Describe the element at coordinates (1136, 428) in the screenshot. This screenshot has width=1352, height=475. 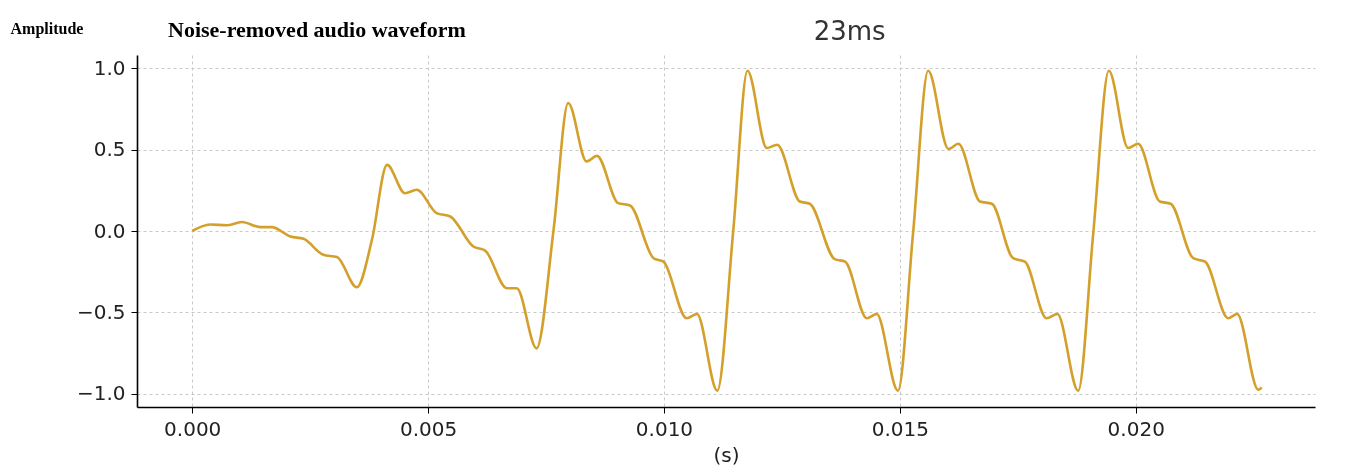
I see `x-tick-label: 0.020` at that location.